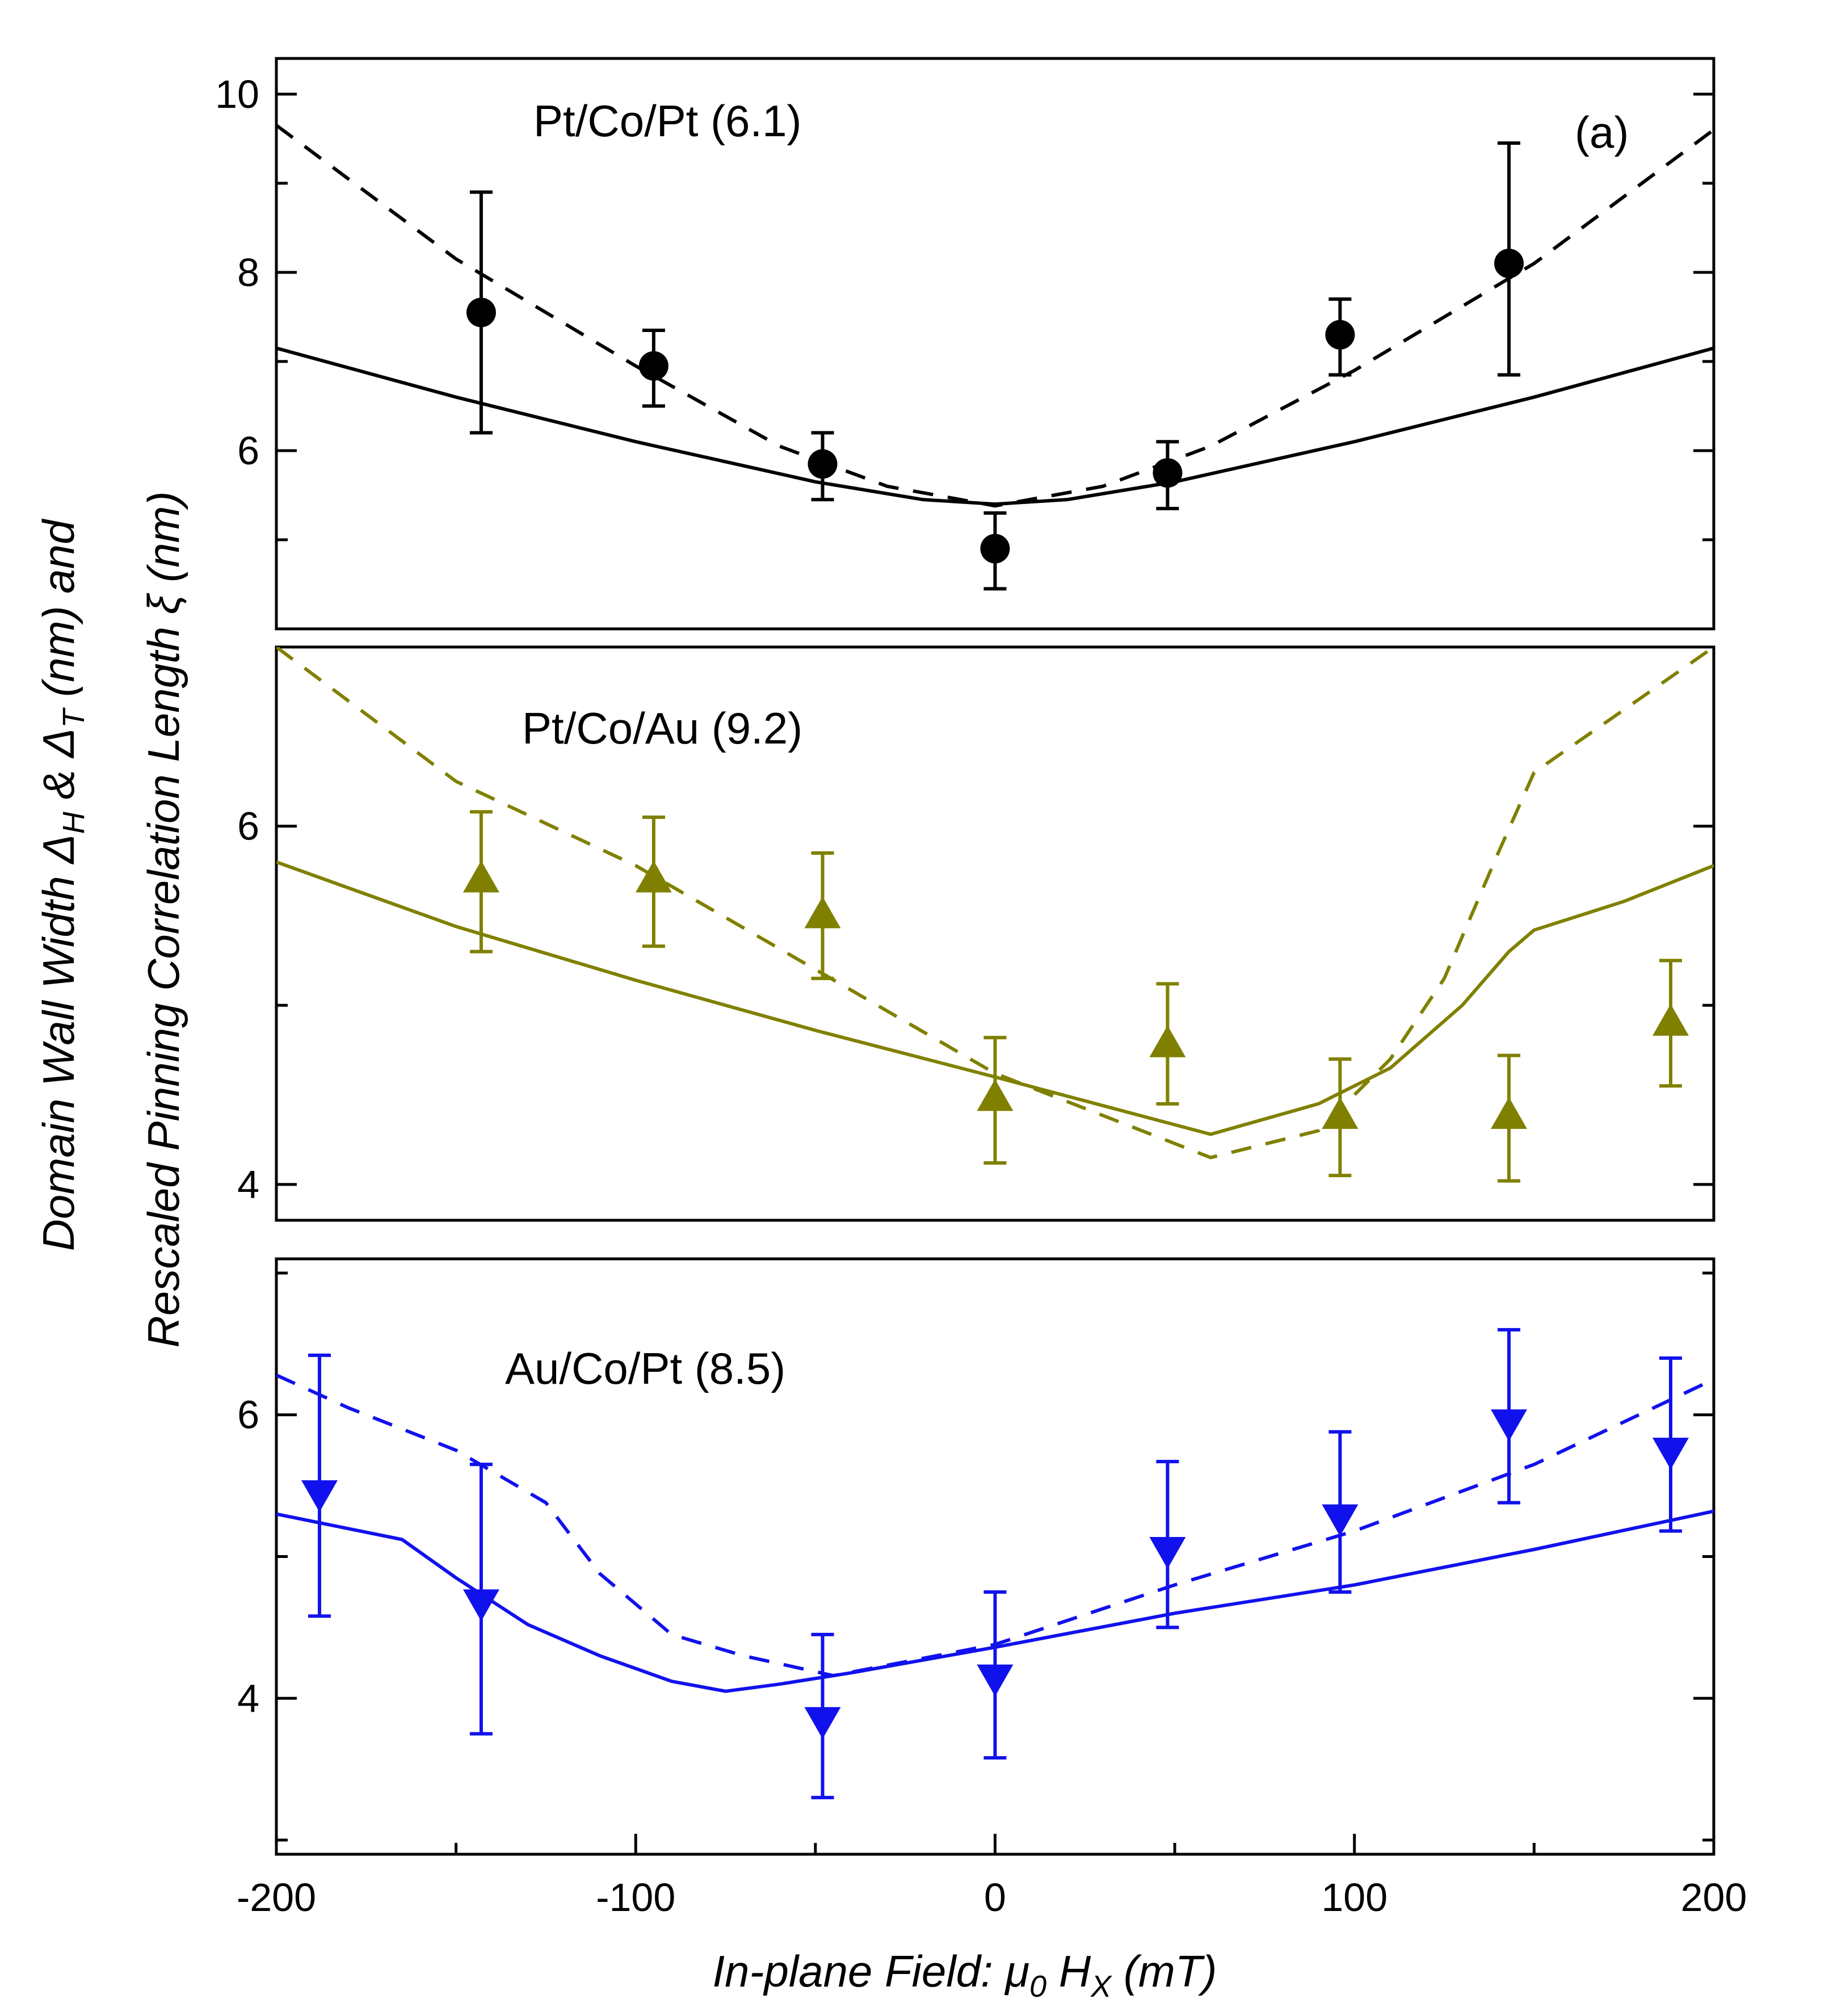  Describe the element at coordinates (1037, 1986) in the screenshot. I see `x-axis-title-mu-sub: 0` at that location.